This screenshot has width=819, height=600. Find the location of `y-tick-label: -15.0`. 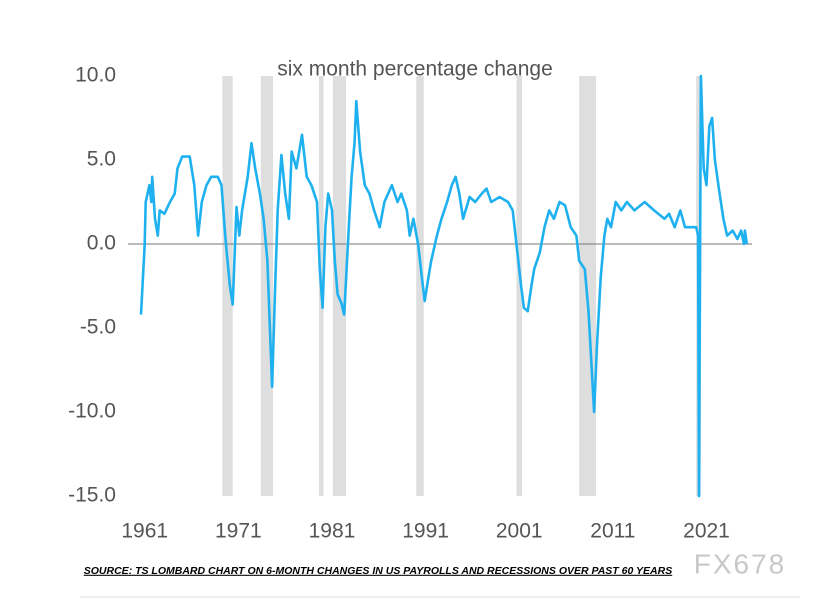

y-tick-label: -15.0 is located at coordinates (92, 495).